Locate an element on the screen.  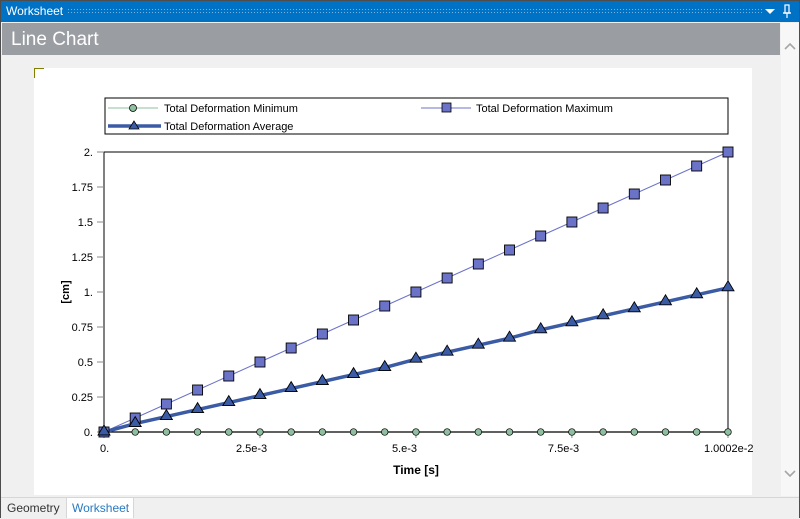
x-tick-label: 7.5e-3 is located at coordinates (563, 449).